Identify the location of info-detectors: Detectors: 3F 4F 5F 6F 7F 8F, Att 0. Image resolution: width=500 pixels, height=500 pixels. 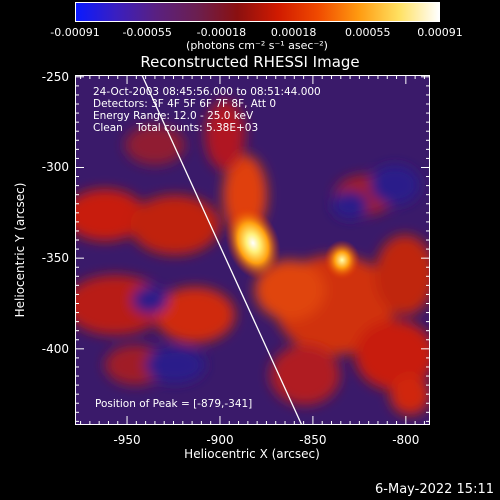
(185, 104).